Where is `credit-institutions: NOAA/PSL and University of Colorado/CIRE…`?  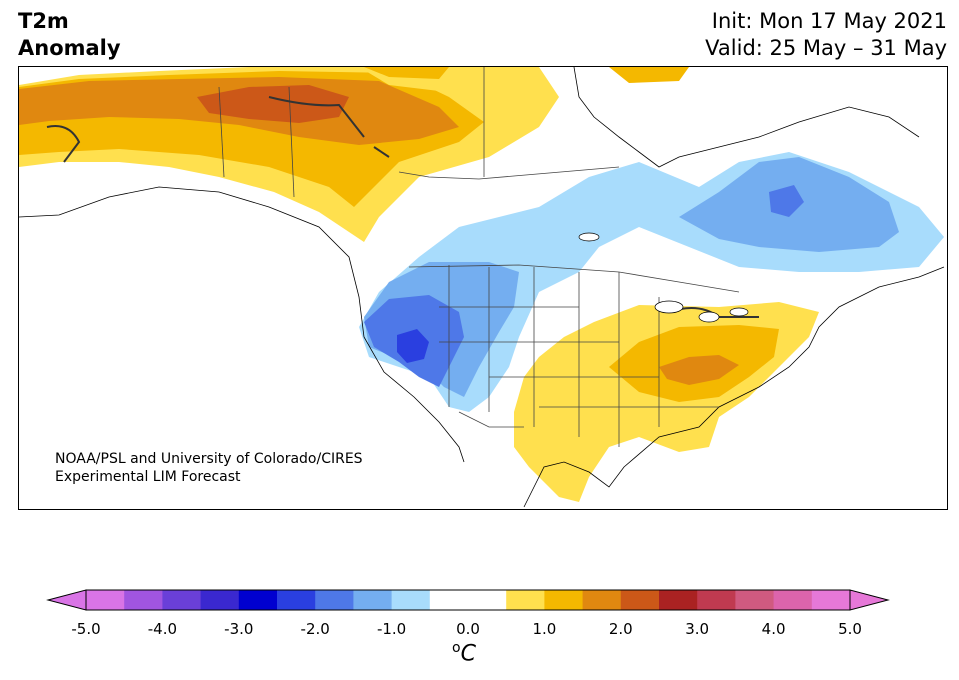
credit-institutions: NOAA/PSL and University of Colorado/CIRE… is located at coordinates (209, 459).